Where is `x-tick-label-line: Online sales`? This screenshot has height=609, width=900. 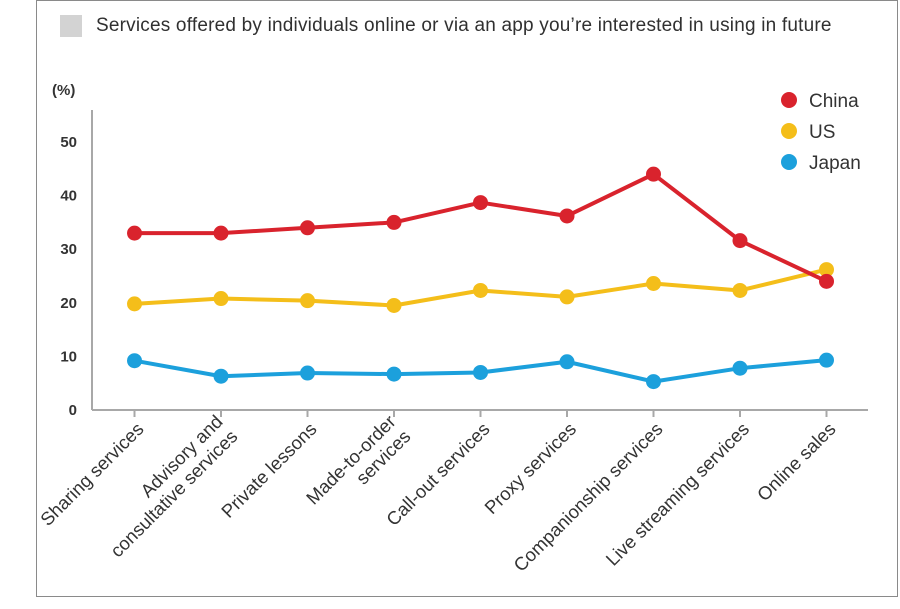
x-tick-label-line: Online sales is located at coordinates (796, 461).